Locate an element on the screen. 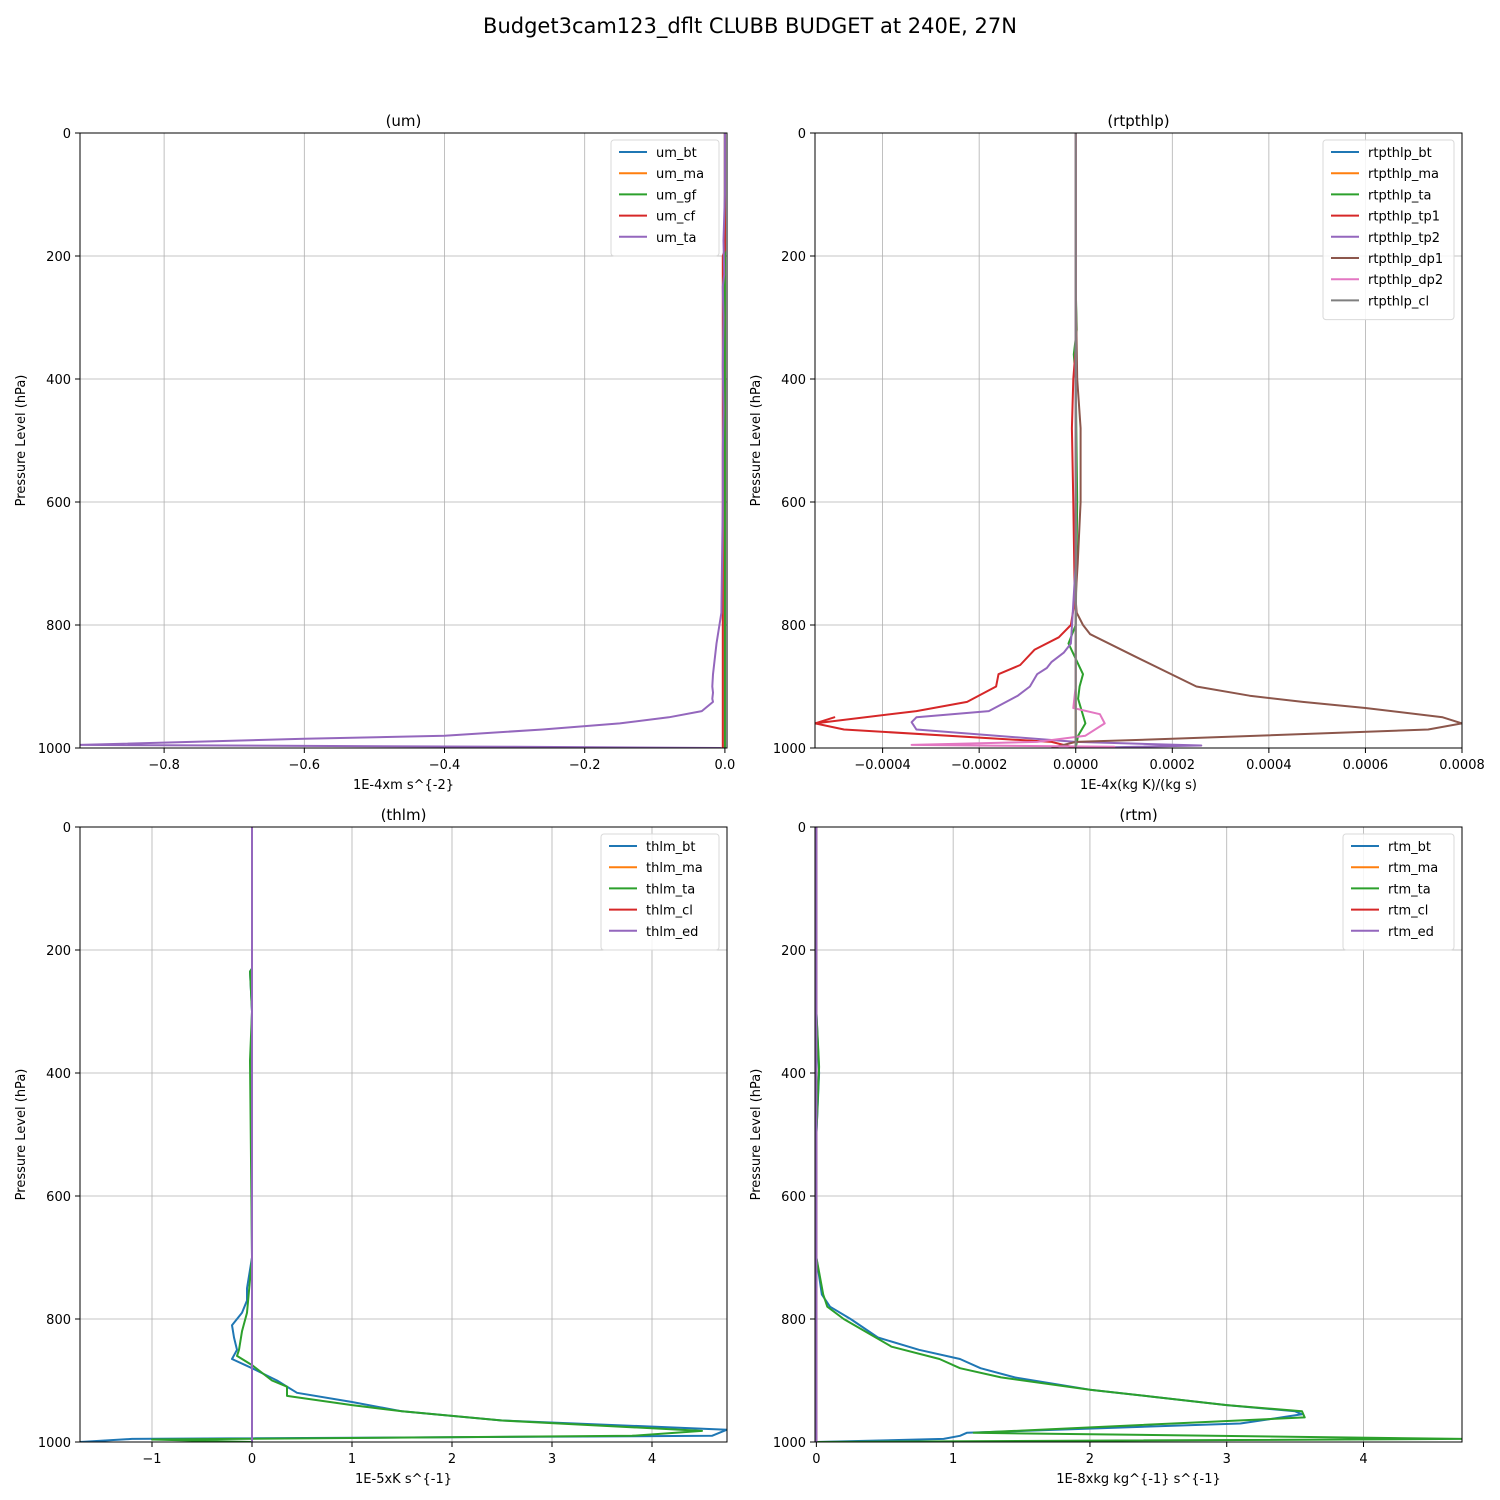 This screenshot has height=1500, width=1500. x-axis-label: 1E-8xkg kg^{-1} s^{-1} is located at coordinates (1138, 1479).